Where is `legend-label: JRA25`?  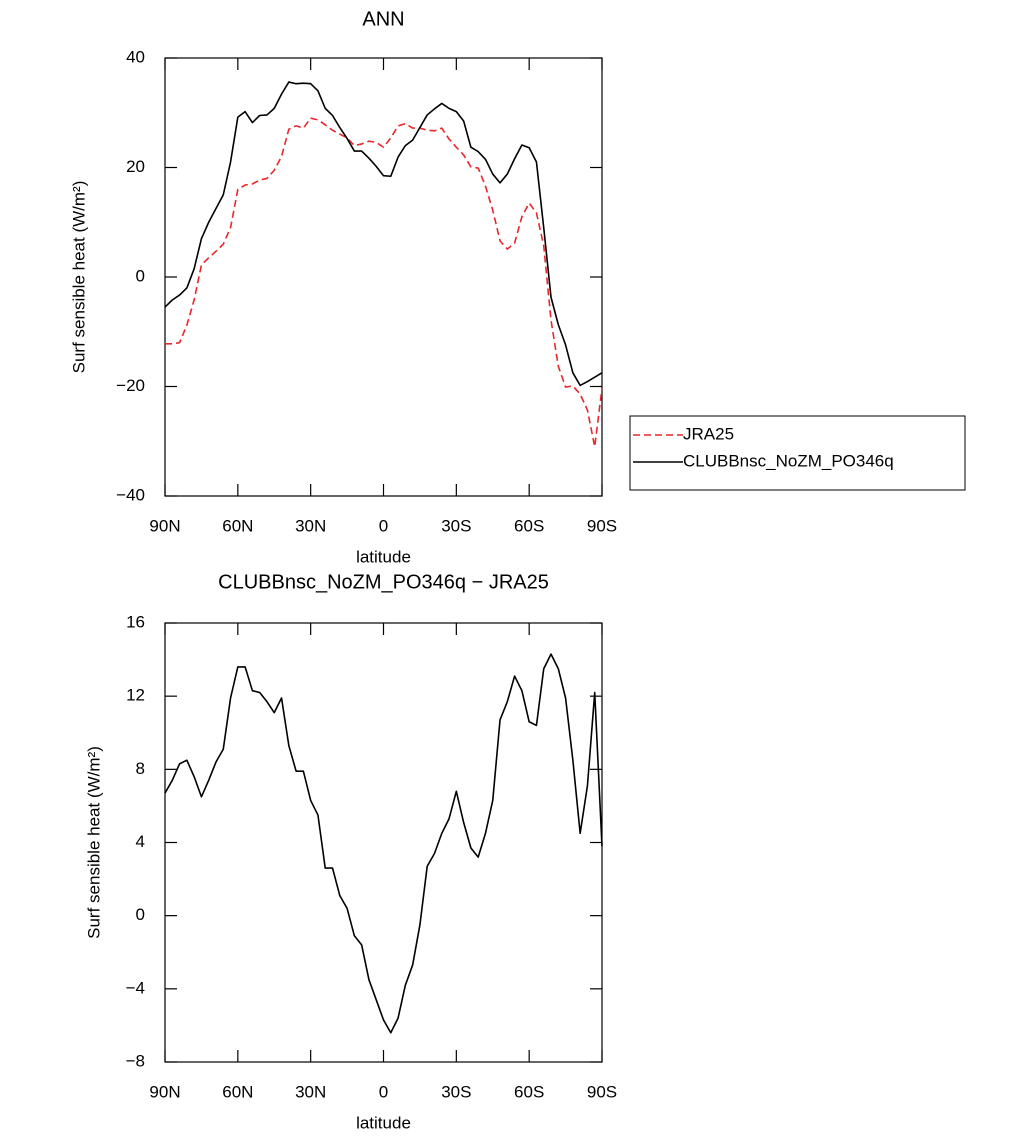 legend-label: JRA25 is located at coordinates (708, 433).